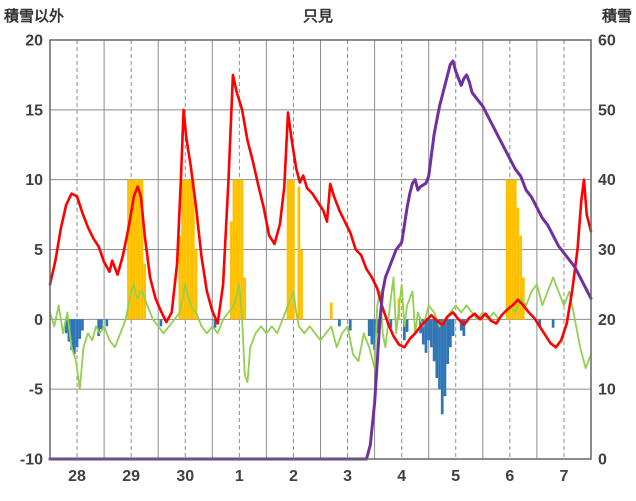  Describe the element at coordinates (239, 476) in the screenshot. I see `svg-text: 1` at that location.